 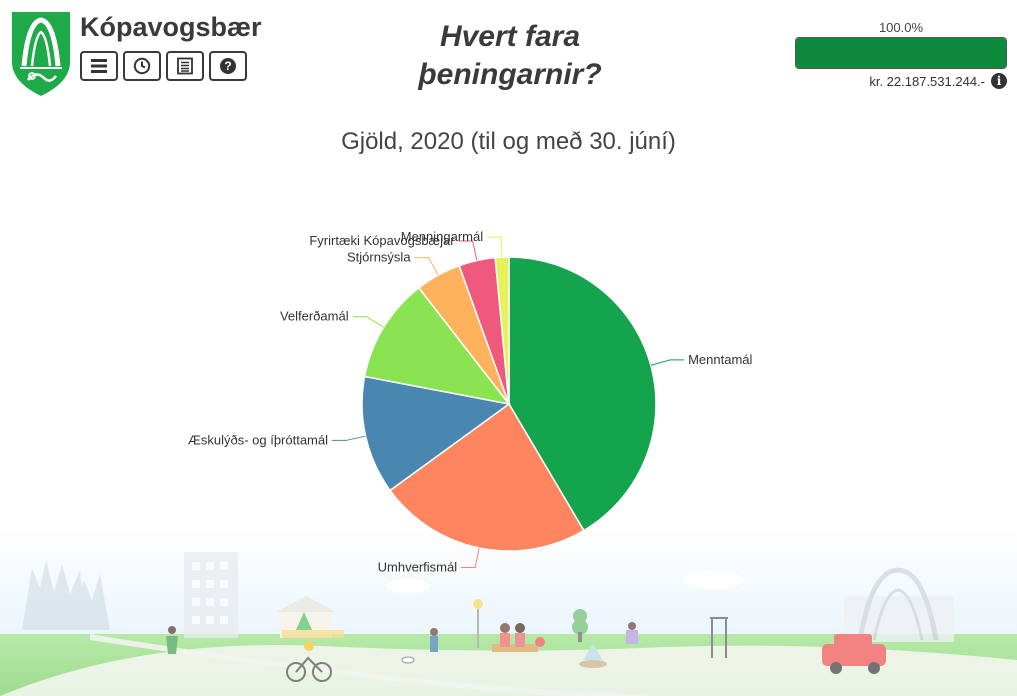 What do you see at coordinates (508, 141) in the screenshot?
I see `chart-title: Gjöld, 2020 (til og með 30. júní)` at bounding box center [508, 141].